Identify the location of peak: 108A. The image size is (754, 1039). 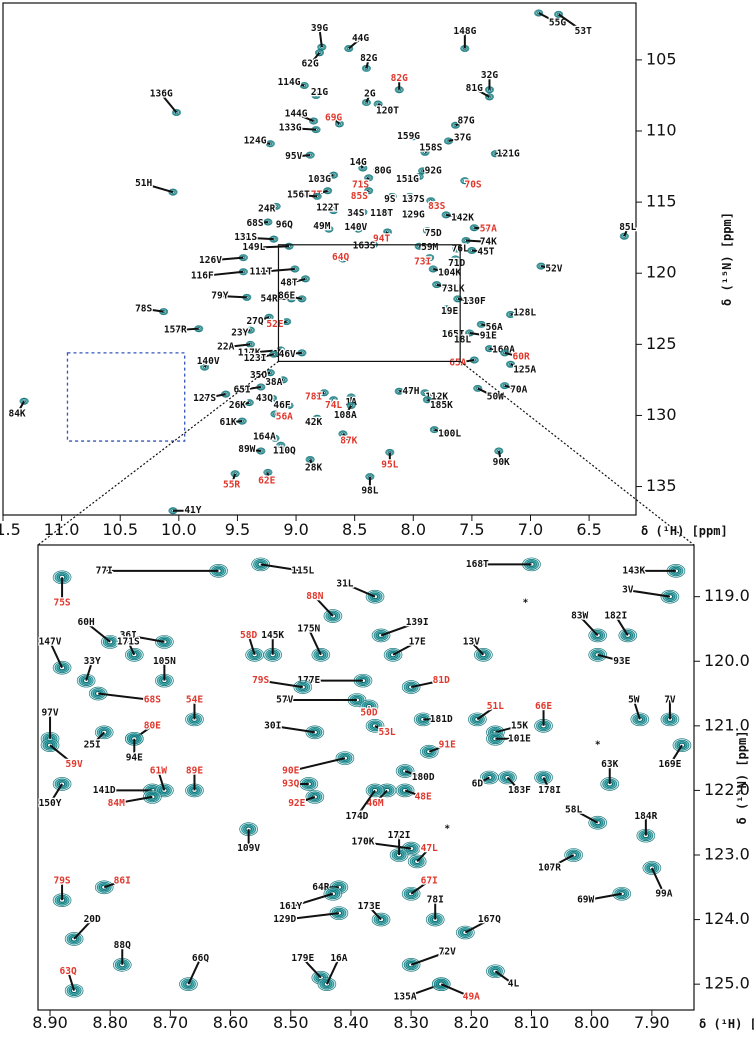
(345, 411).